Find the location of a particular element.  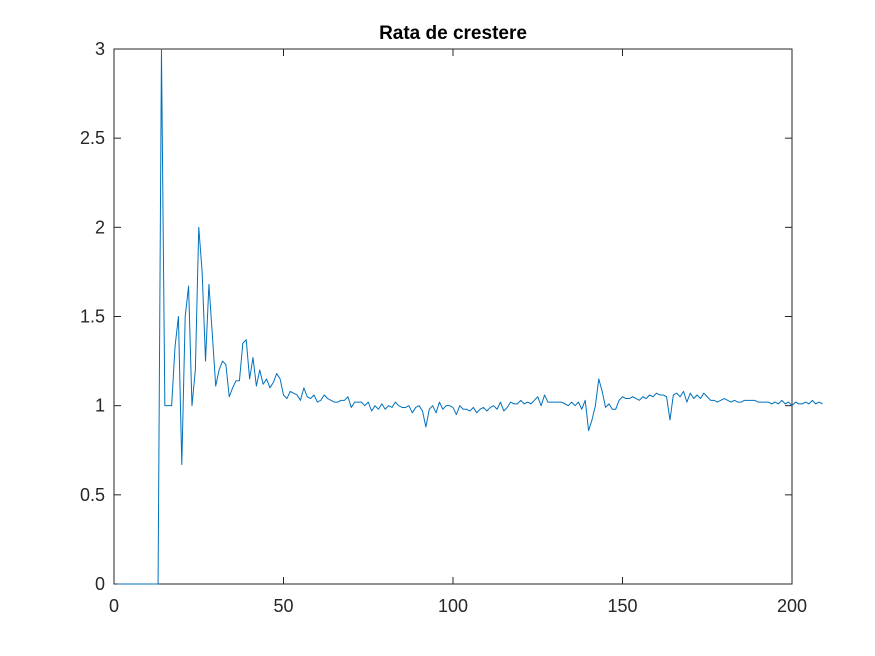

chart-title: Rata de crestere is located at coordinates (453, 33).